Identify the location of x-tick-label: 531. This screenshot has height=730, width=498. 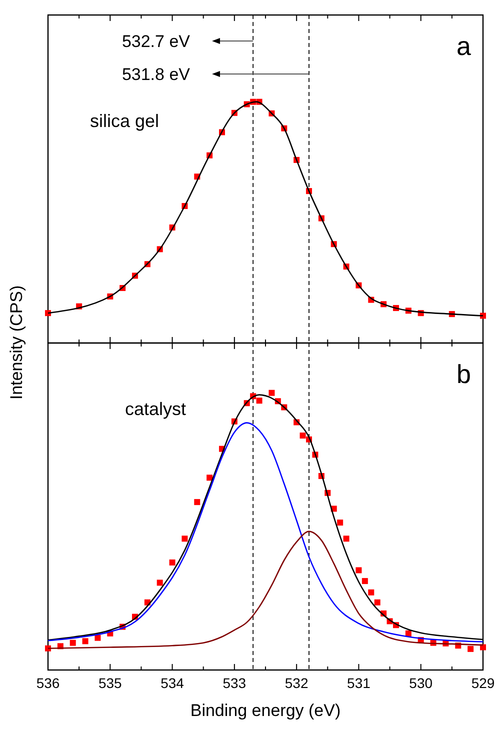
(359, 683).